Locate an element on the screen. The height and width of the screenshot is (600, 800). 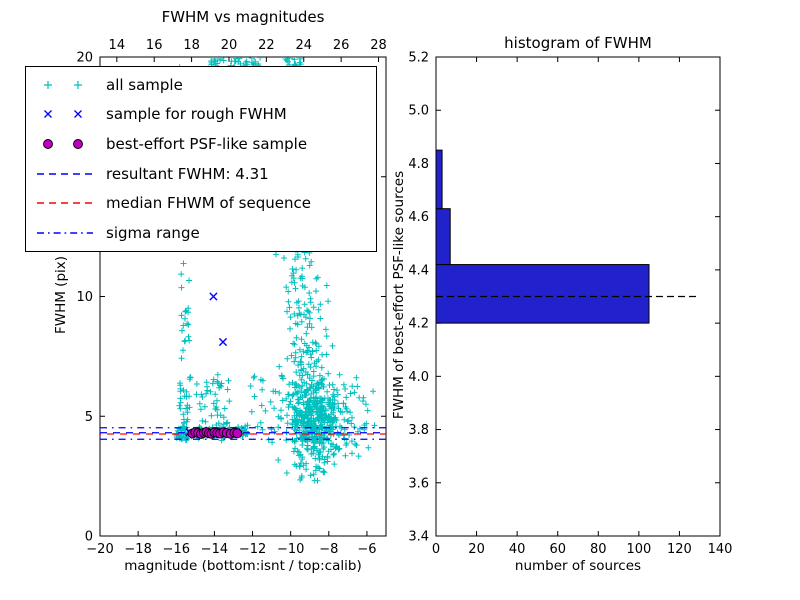
right-ytick-label: 4.2 is located at coordinates (418, 324).